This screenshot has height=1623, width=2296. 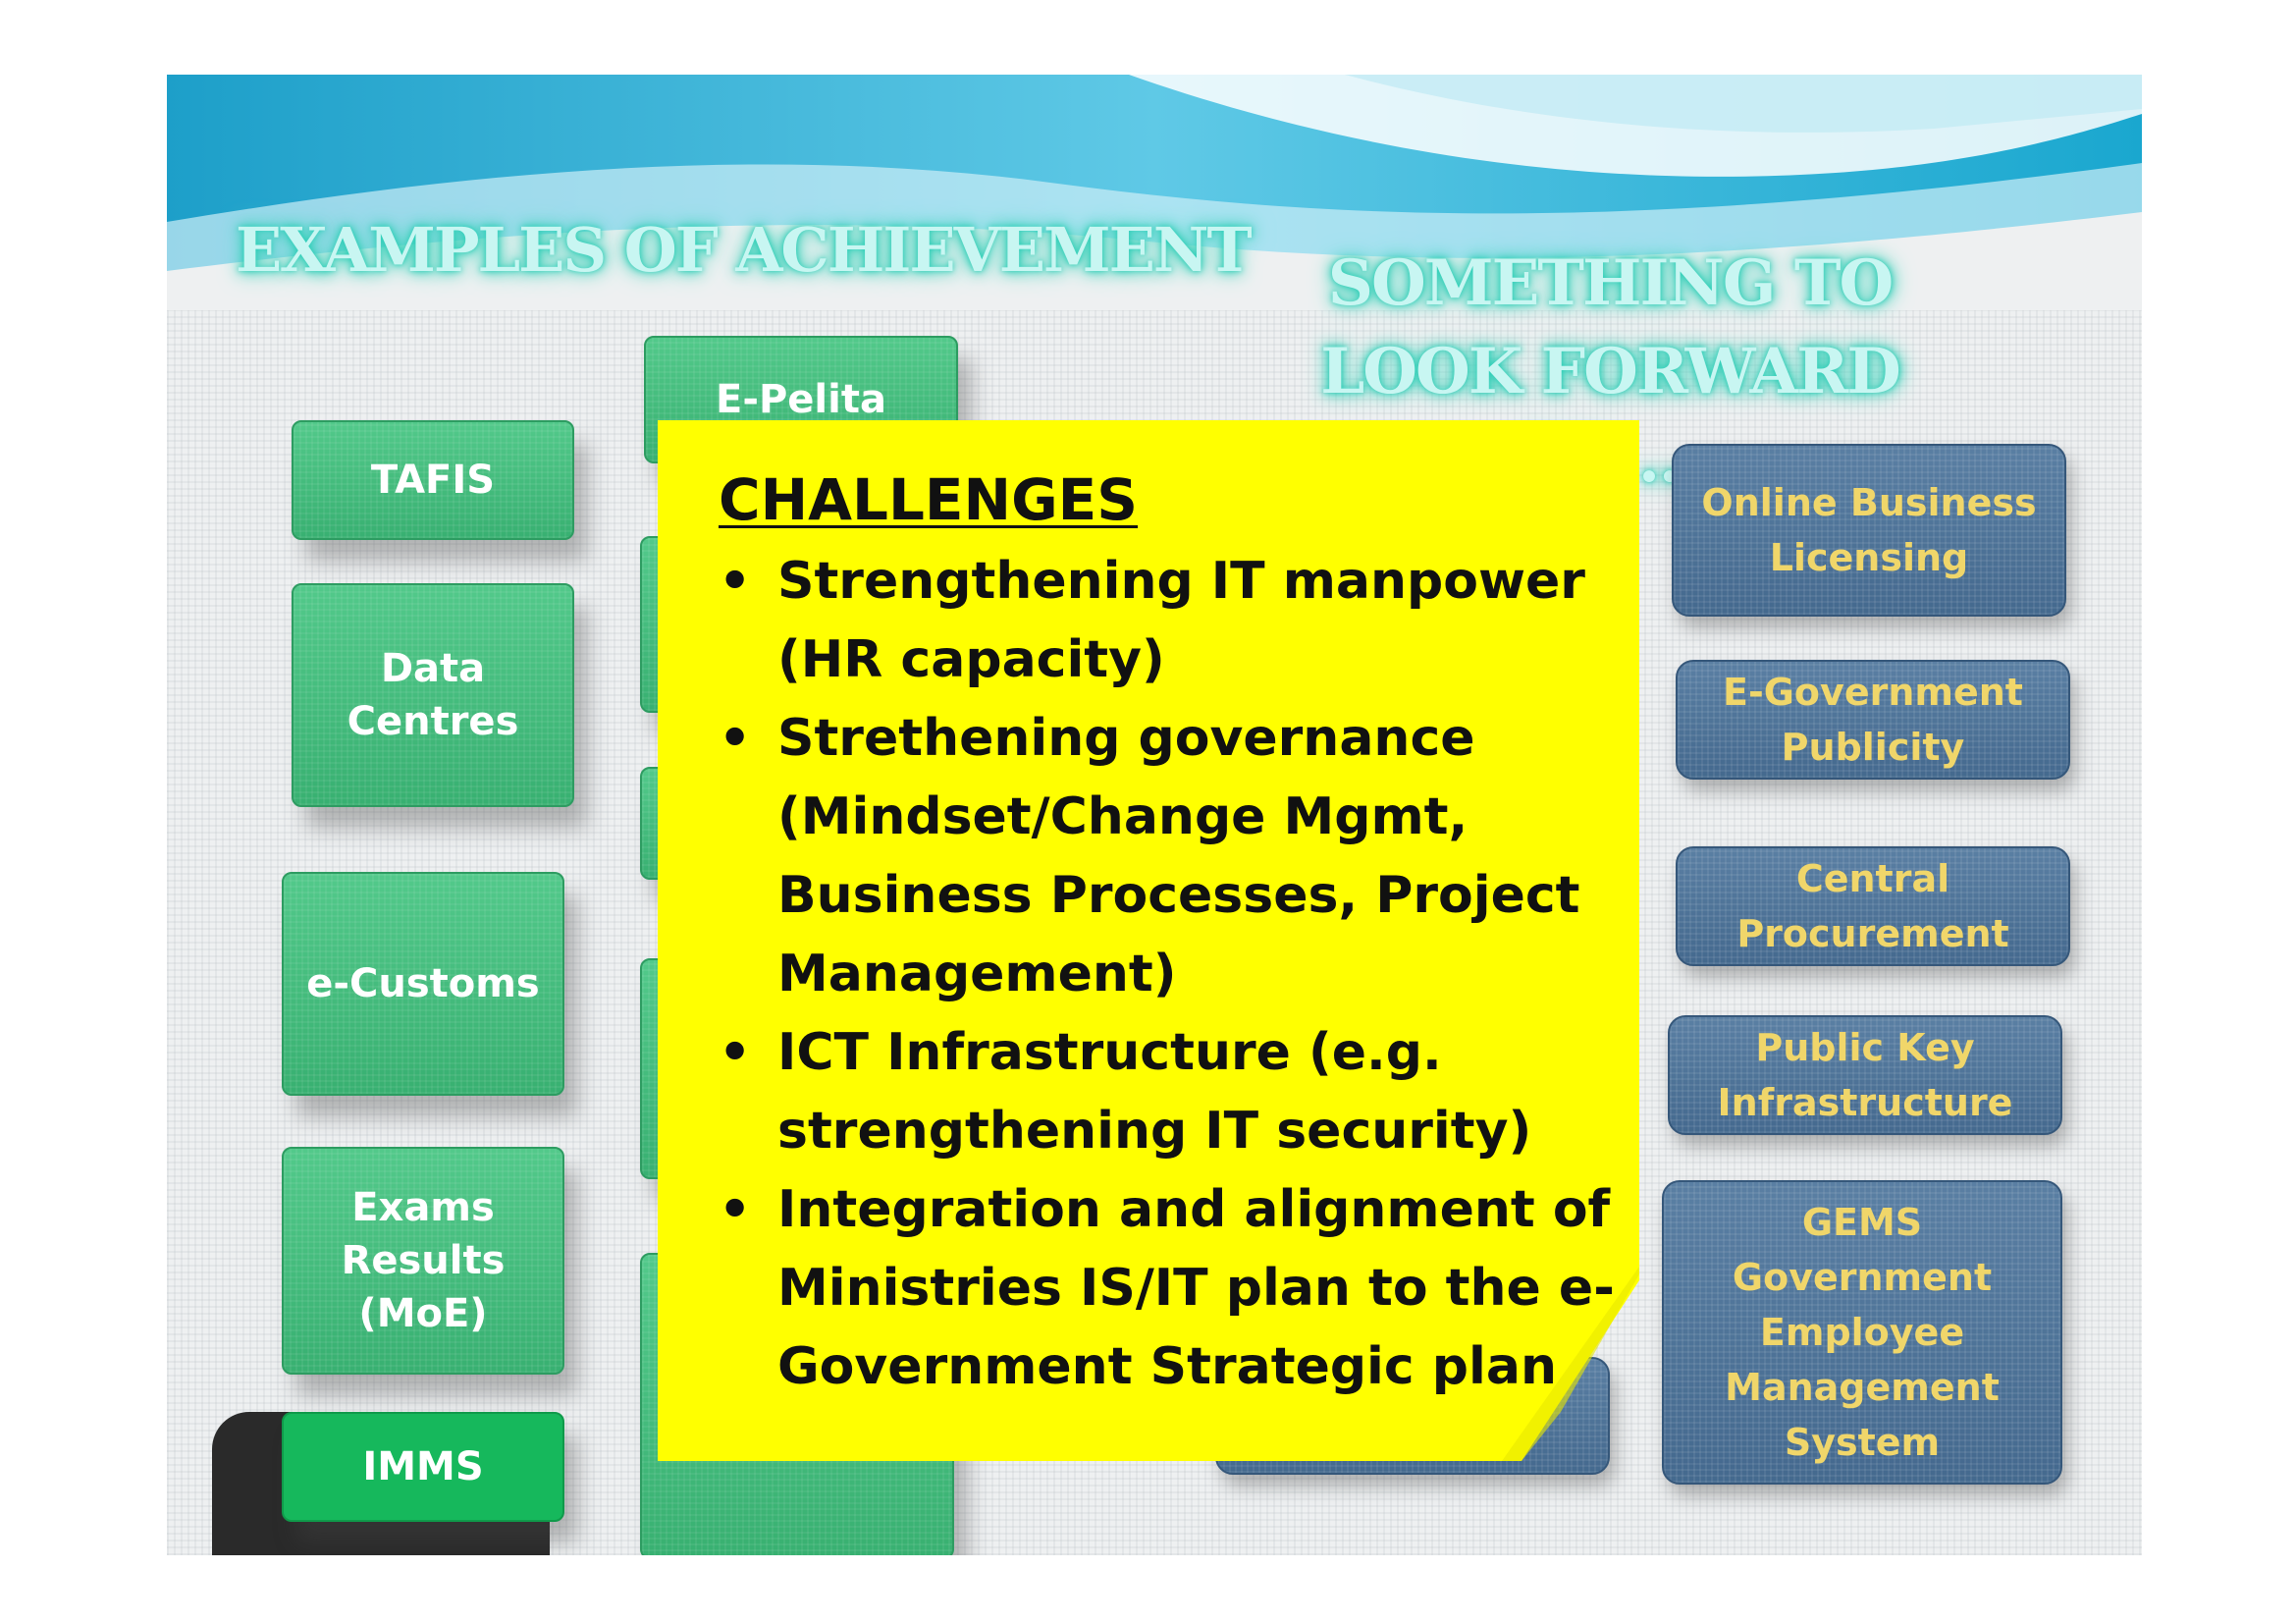 I want to click on wave-banner, so click(x=1154, y=193).